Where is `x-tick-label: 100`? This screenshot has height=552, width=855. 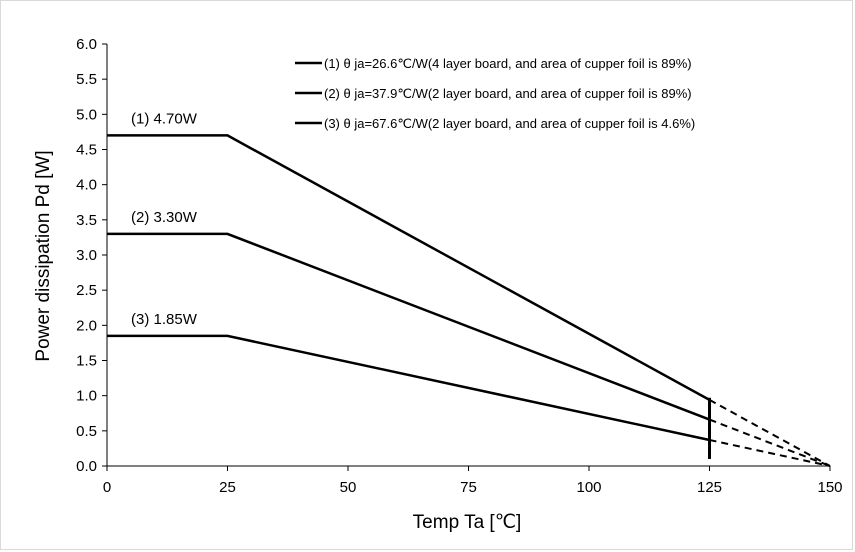 x-tick-label: 100 is located at coordinates (588, 487).